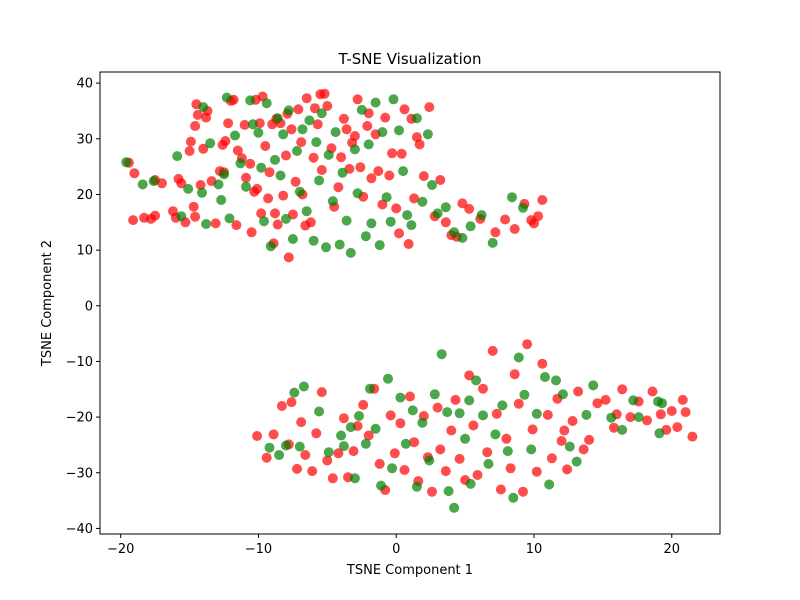  Describe the element at coordinates (84, 84) in the screenshot. I see `y-tick-label: 40` at that location.